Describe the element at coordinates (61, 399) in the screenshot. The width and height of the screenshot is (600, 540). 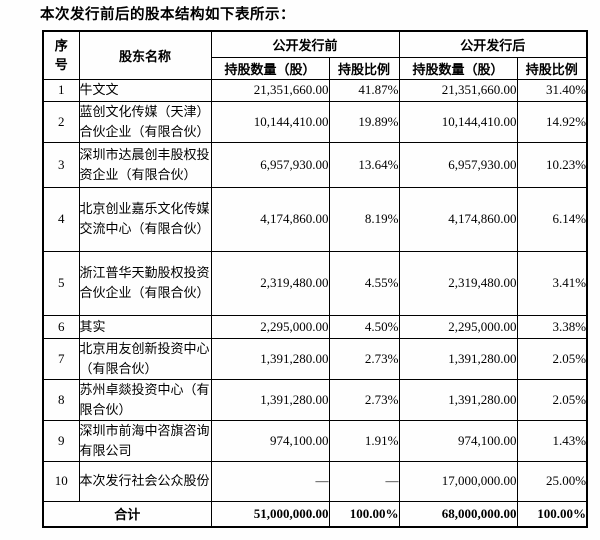
I see `row-serial: 8` at that location.